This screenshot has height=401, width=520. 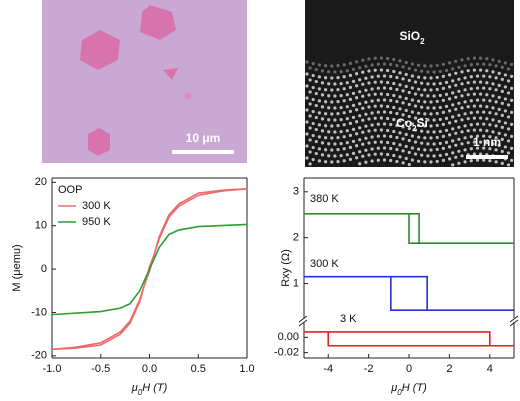 What do you see at coordinates (490, 369) in the screenshot?
I see `x-tick-label: 4` at bounding box center [490, 369].